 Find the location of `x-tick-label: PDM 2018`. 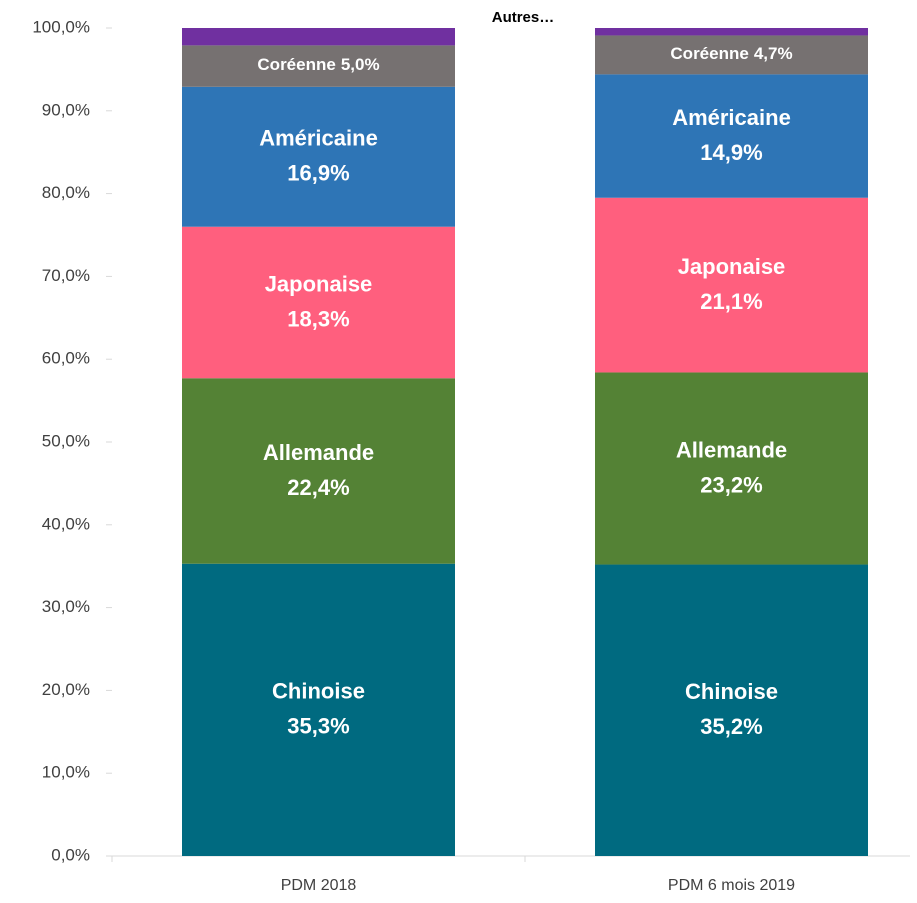

x-tick-label: PDM 2018 is located at coordinates (319, 885).